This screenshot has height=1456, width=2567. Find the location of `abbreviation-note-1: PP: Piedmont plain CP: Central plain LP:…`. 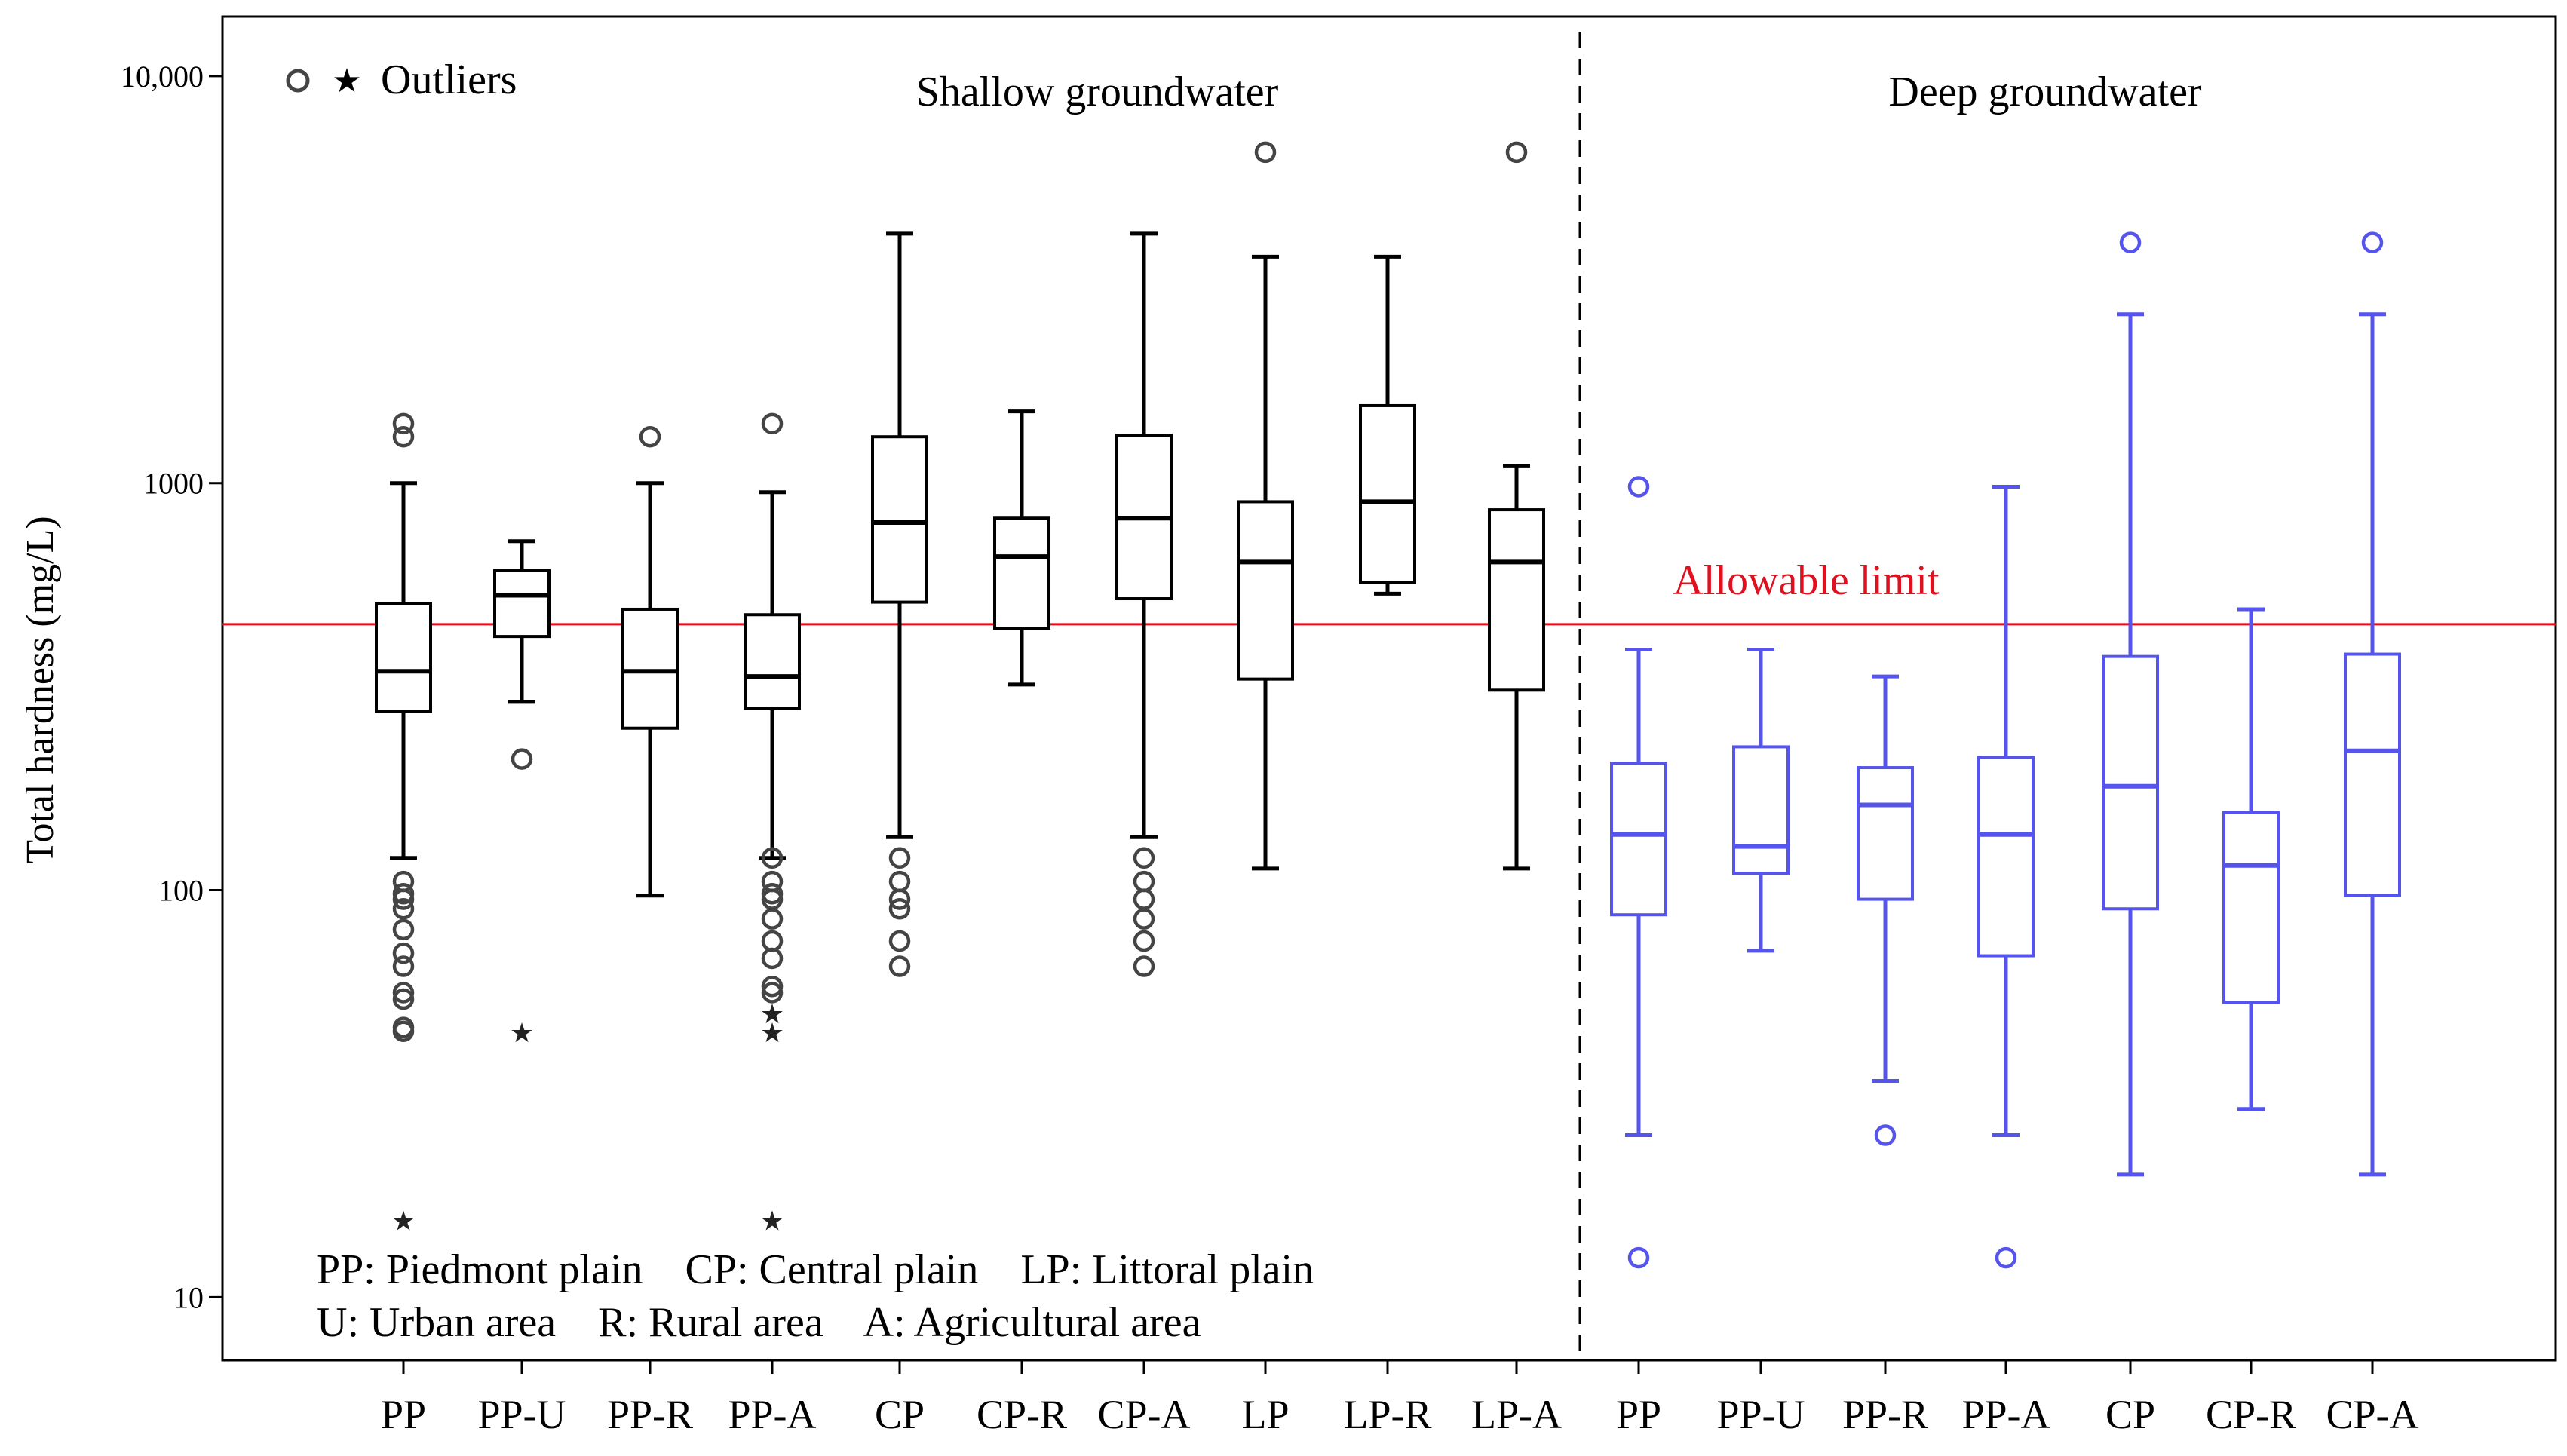

abbreviation-note-1: PP: Piedmont plain CP: Central plain LP:… is located at coordinates (815, 1269).